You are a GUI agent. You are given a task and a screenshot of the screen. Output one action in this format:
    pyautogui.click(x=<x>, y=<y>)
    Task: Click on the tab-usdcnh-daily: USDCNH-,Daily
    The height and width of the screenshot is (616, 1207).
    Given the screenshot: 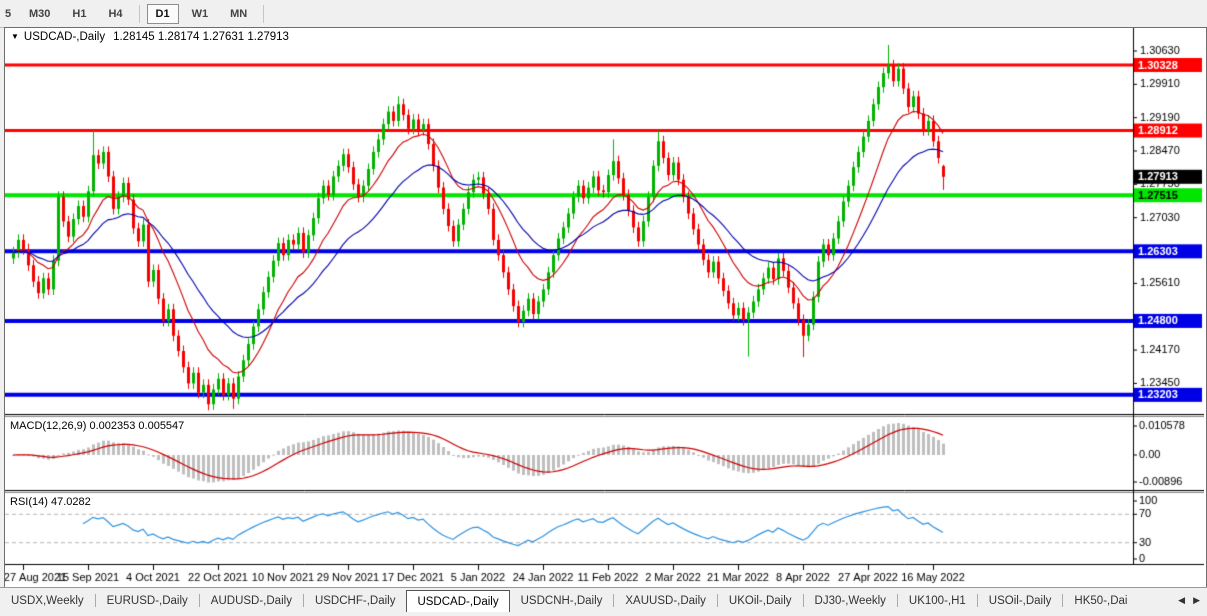 What is the action you would take?
    pyautogui.click(x=561, y=601)
    